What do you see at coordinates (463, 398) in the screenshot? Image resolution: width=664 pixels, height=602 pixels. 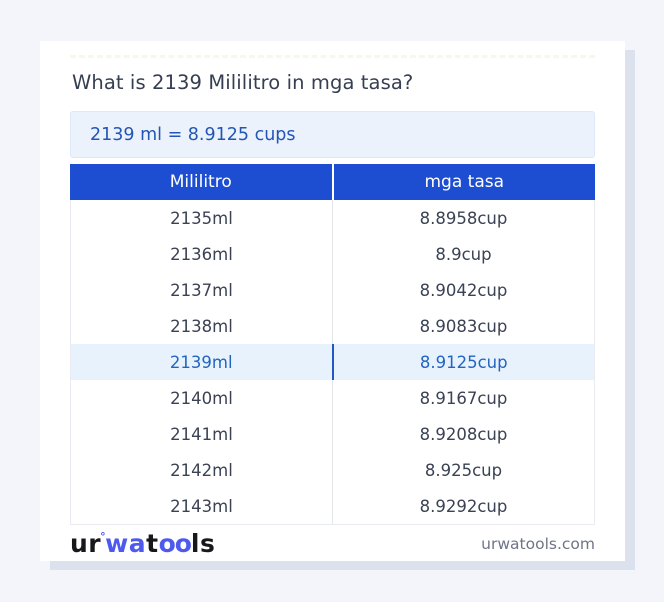 I see `cup-cell: 8.9167cup` at bounding box center [463, 398].